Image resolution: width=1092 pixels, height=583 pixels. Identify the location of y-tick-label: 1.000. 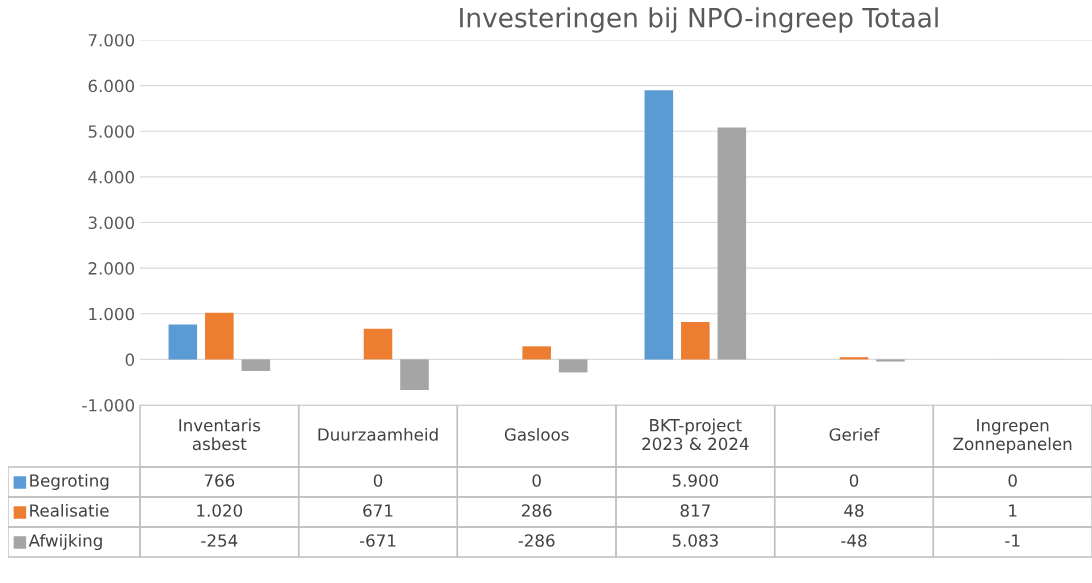
(112, 314).